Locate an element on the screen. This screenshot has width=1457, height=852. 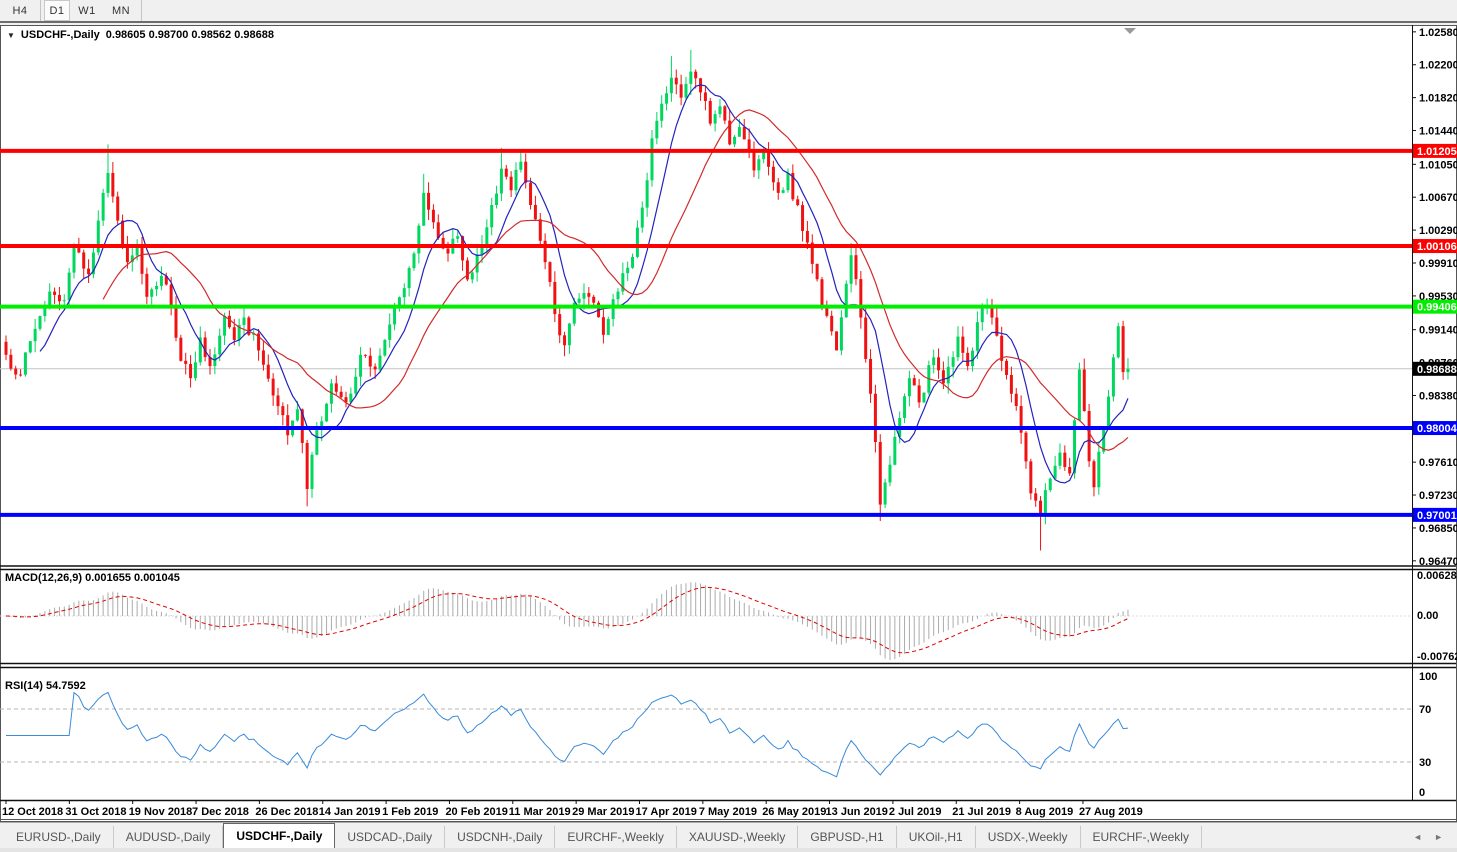
level-price-tag-1.01205: 1.01205 is located at coordinates (1435, 150).